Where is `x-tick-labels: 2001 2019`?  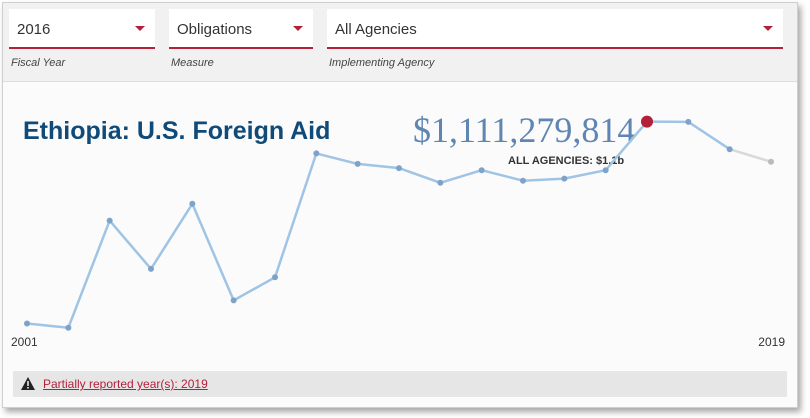
x-tick-labels: 2001 2019 is located at coordinates (398, 342).